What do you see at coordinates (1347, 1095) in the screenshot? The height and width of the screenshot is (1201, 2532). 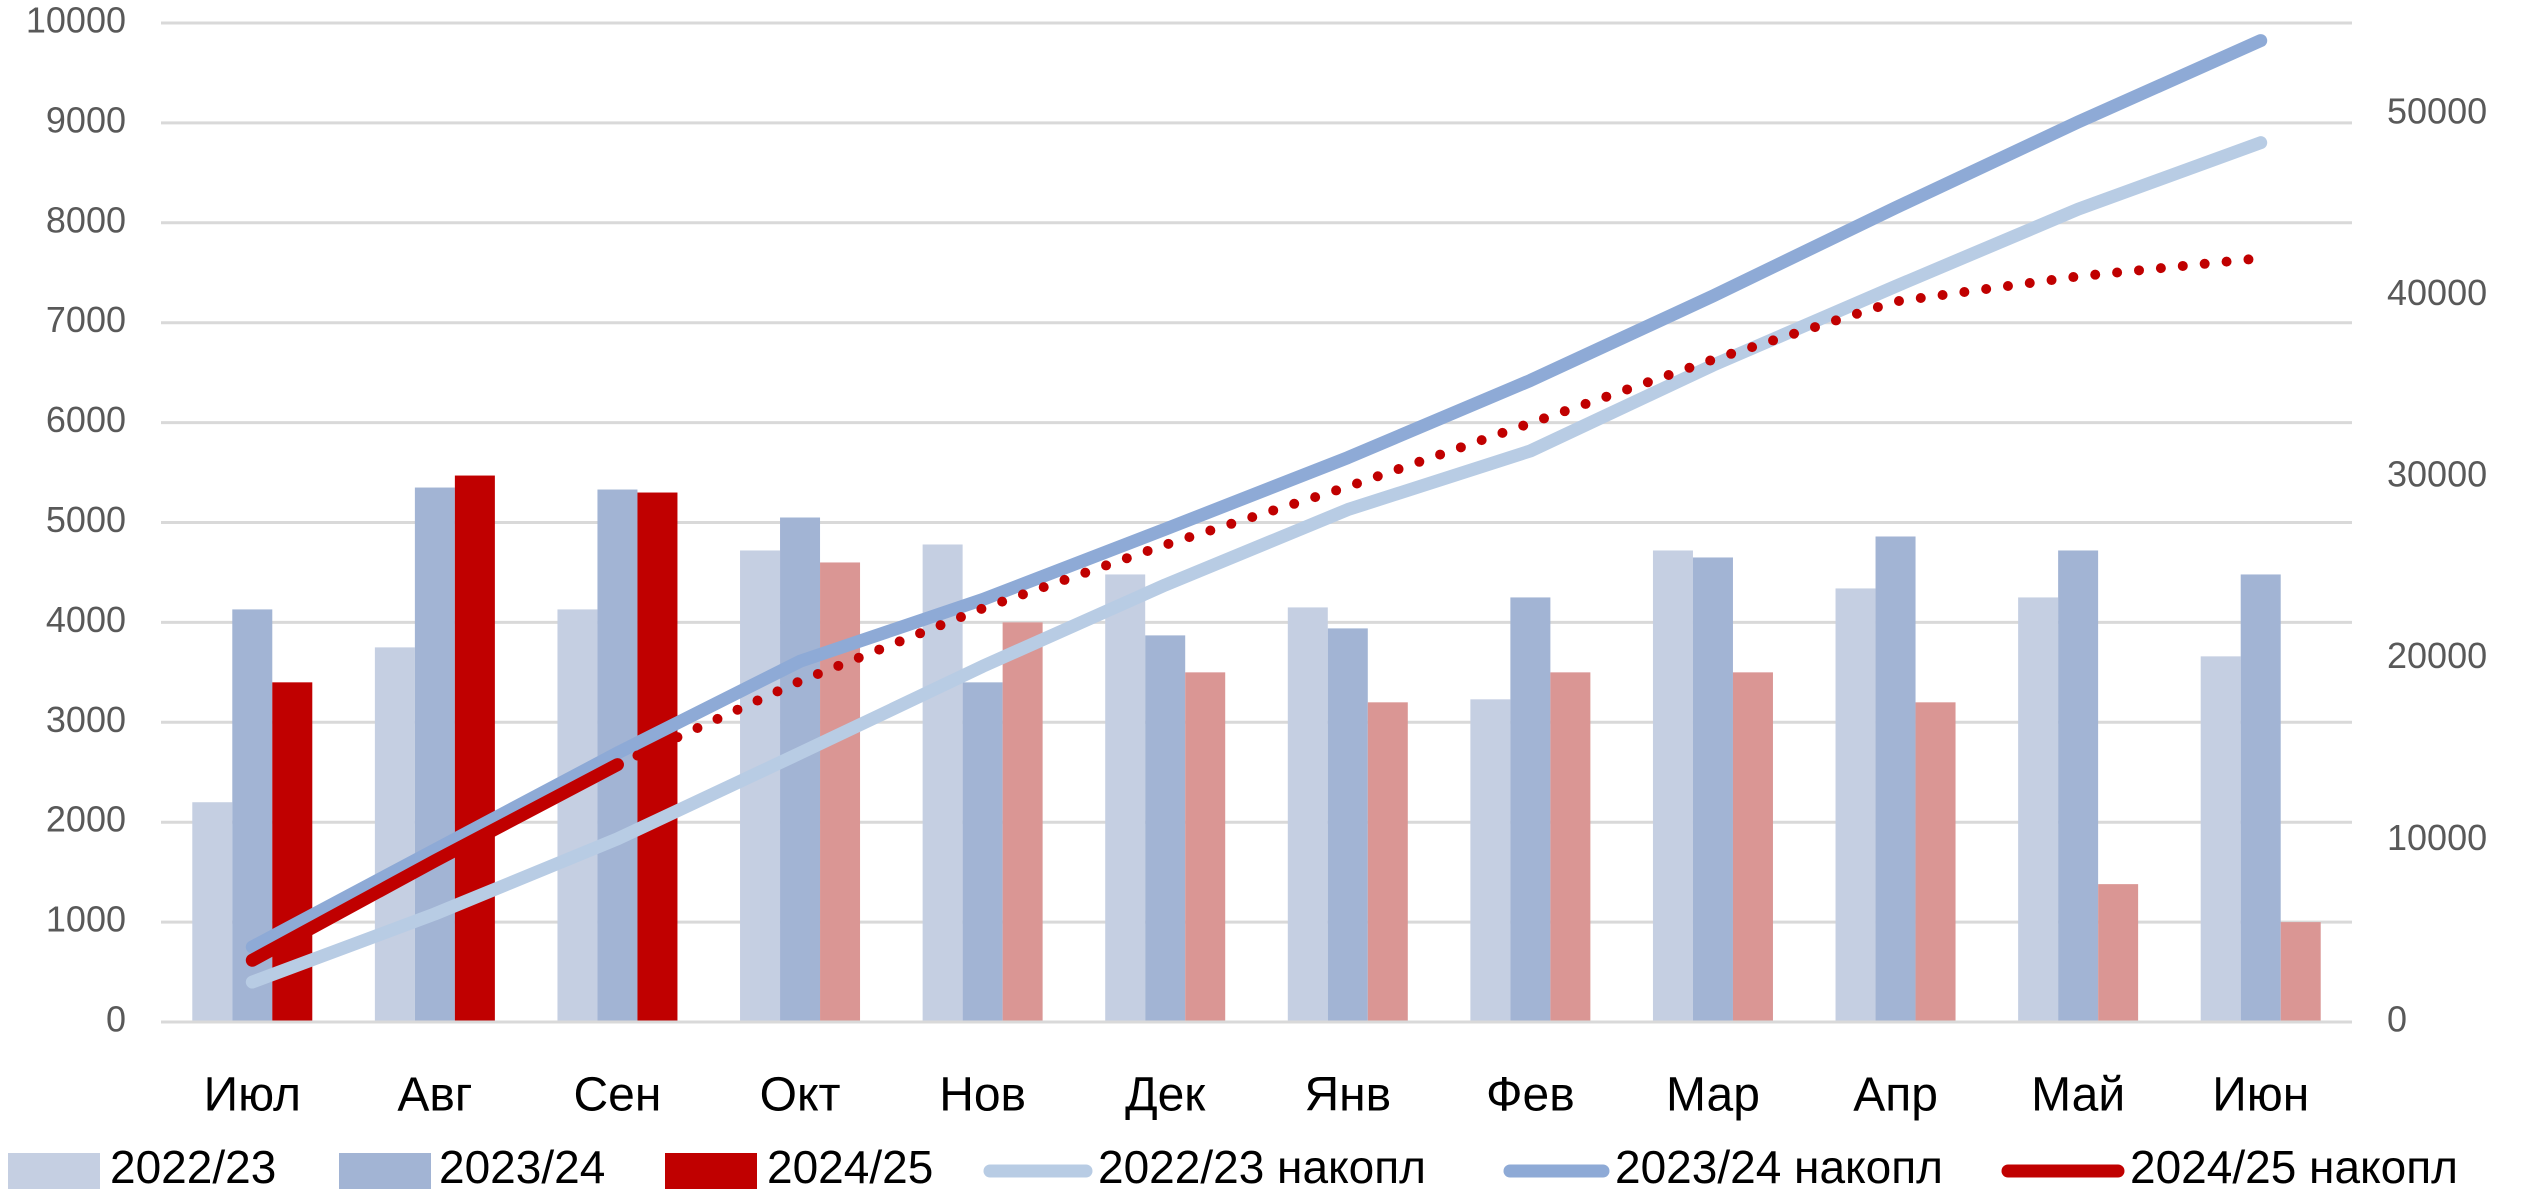 I see `x-tick-label: Янв` at bounding box center [1347, 1095].